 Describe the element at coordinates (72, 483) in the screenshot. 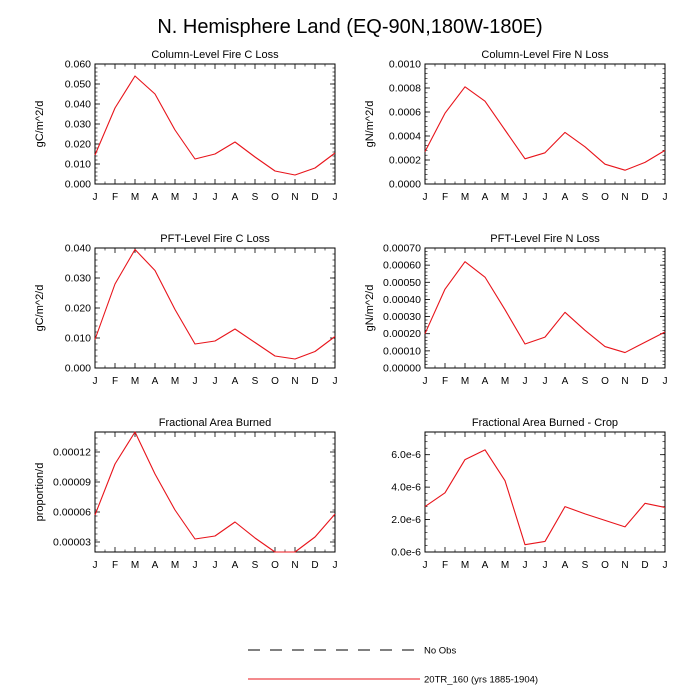

I see `y-tick-label: 0.00009` at that location.